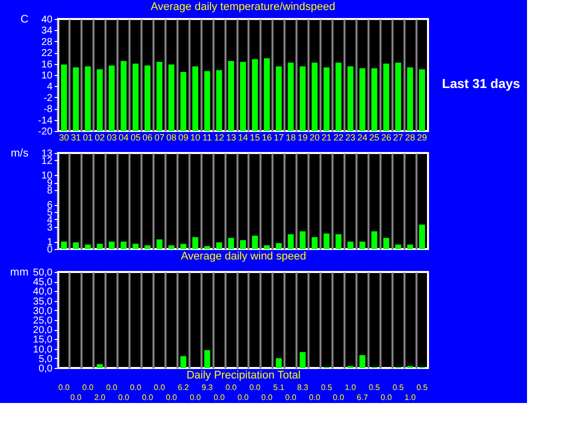 The width and height of the screenshot is (566, 435). Describe the element at coordinates (24, 20) in the screenshot. I see `y-axis-title: C` at that location.